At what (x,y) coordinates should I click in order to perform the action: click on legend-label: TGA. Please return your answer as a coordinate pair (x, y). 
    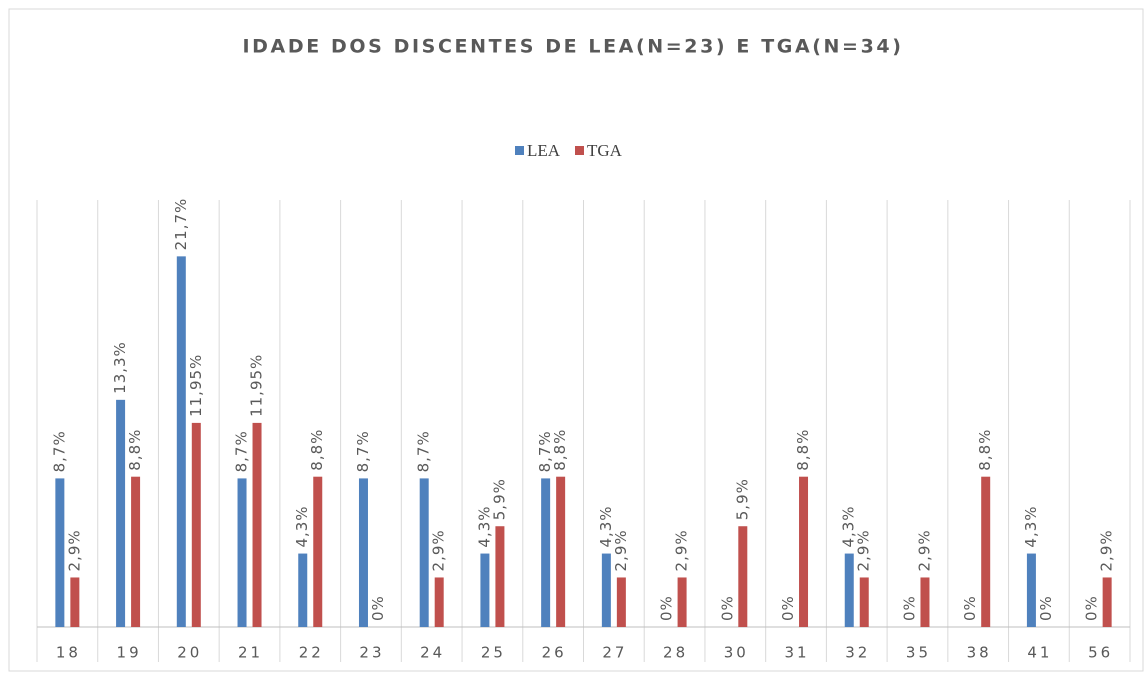
    Looking at the image, I should click on (605, 150).